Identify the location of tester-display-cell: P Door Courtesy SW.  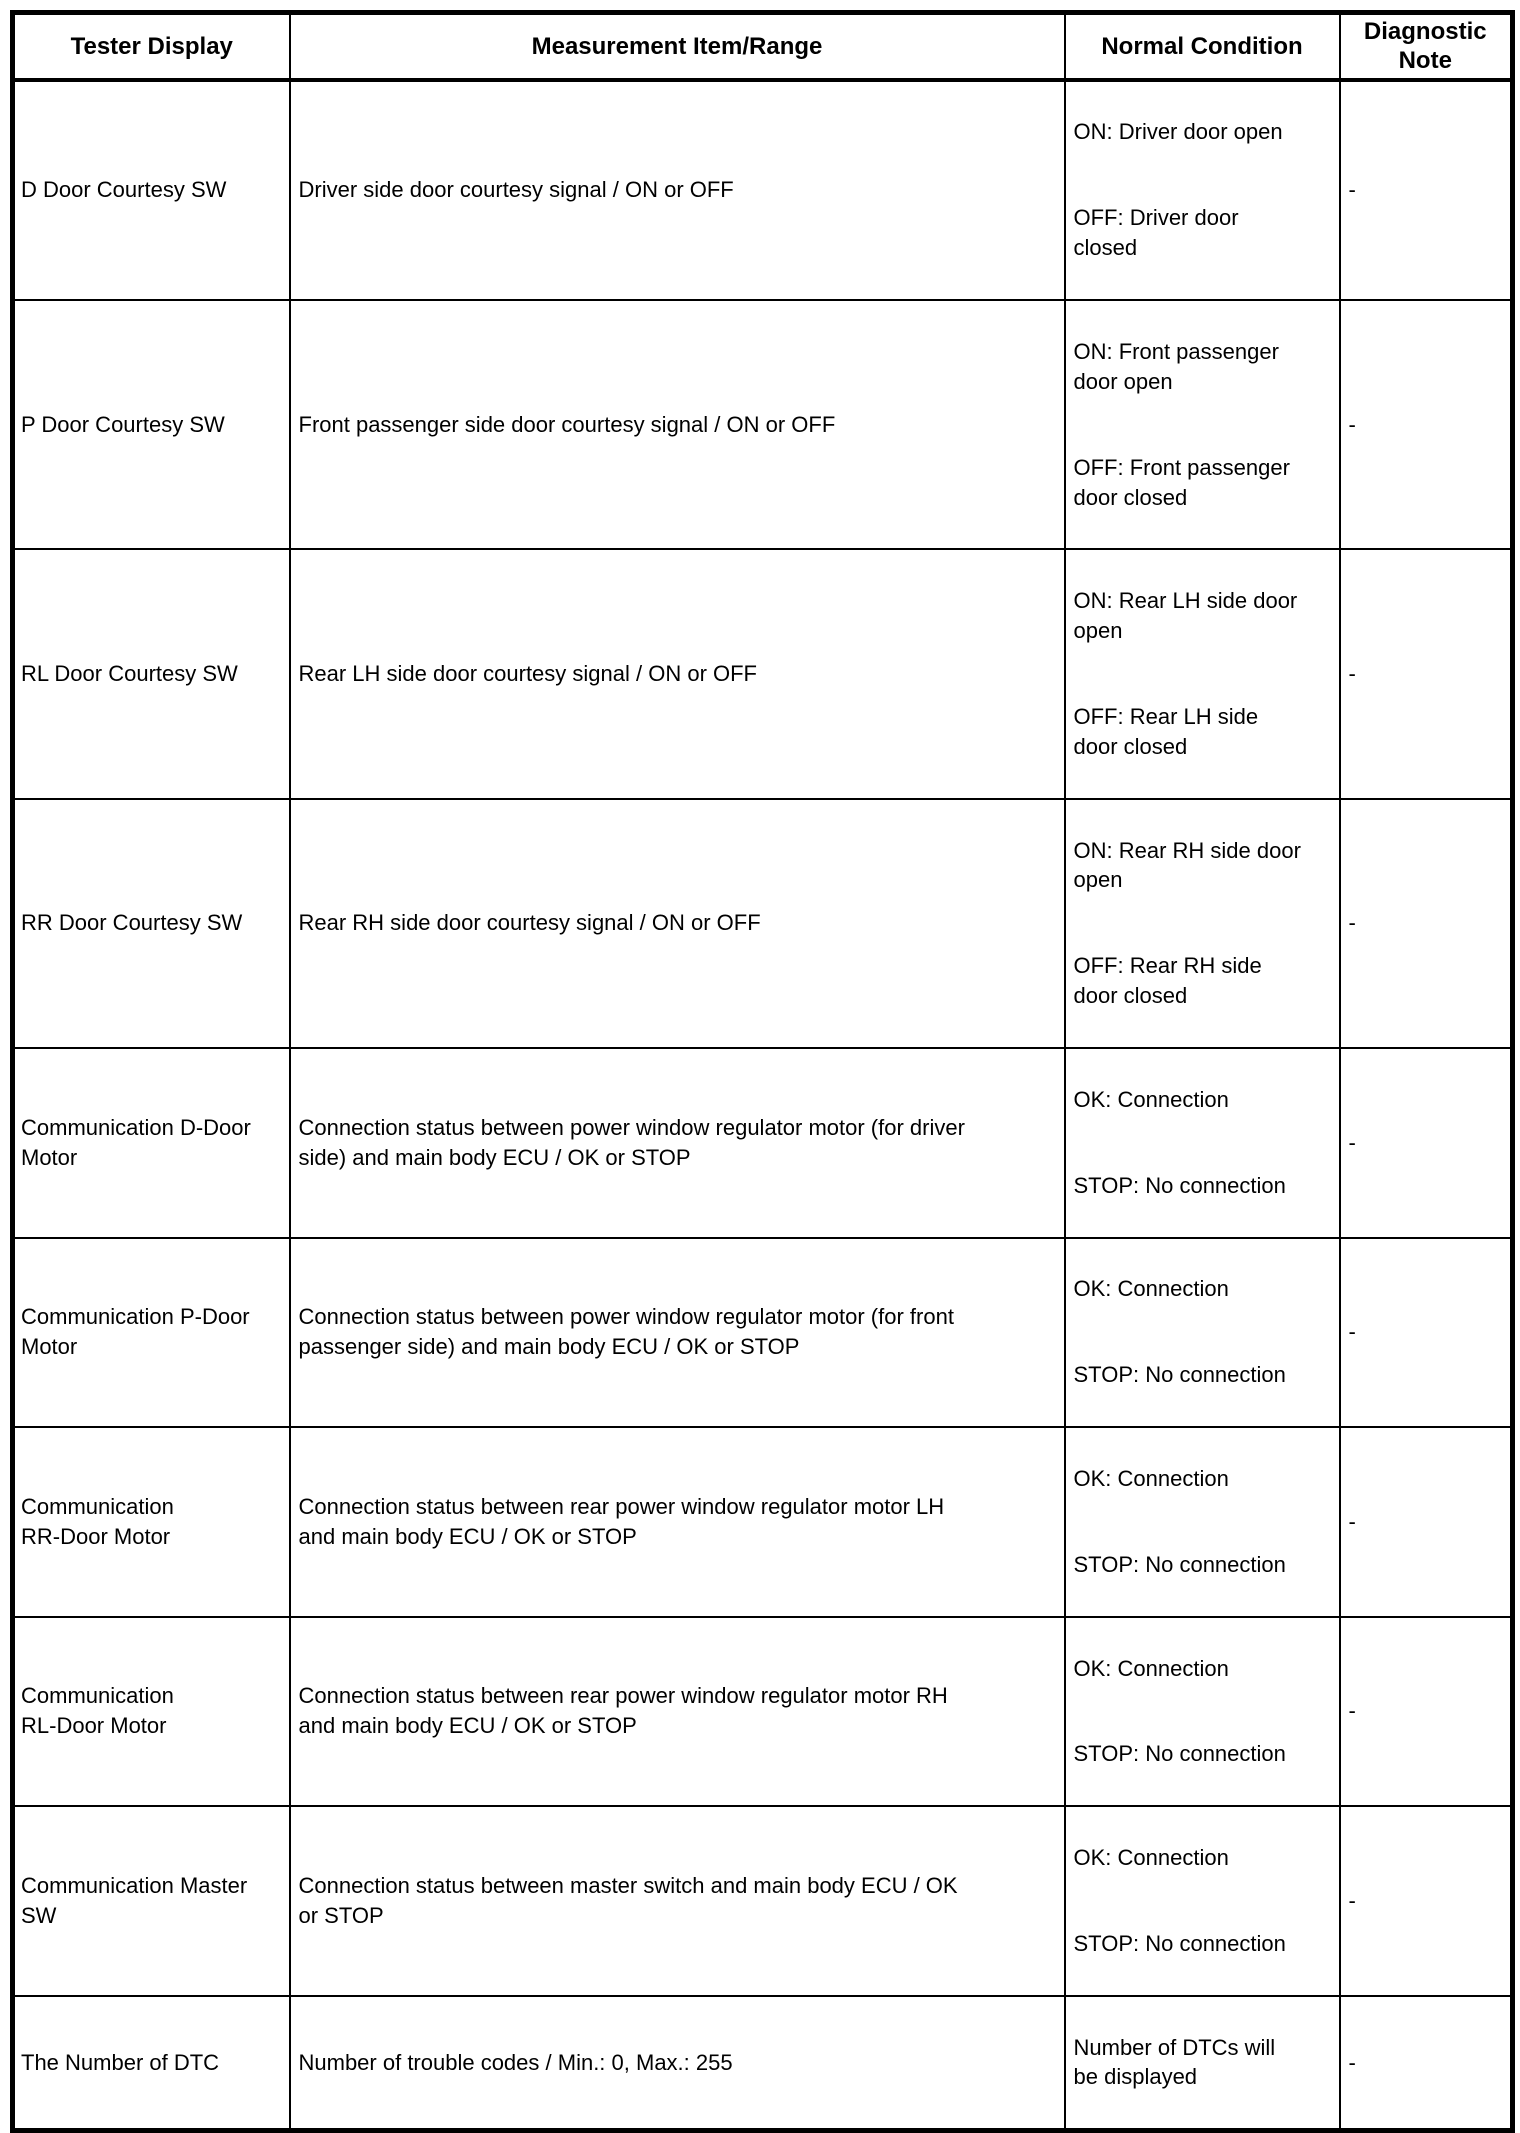
(151, 424).